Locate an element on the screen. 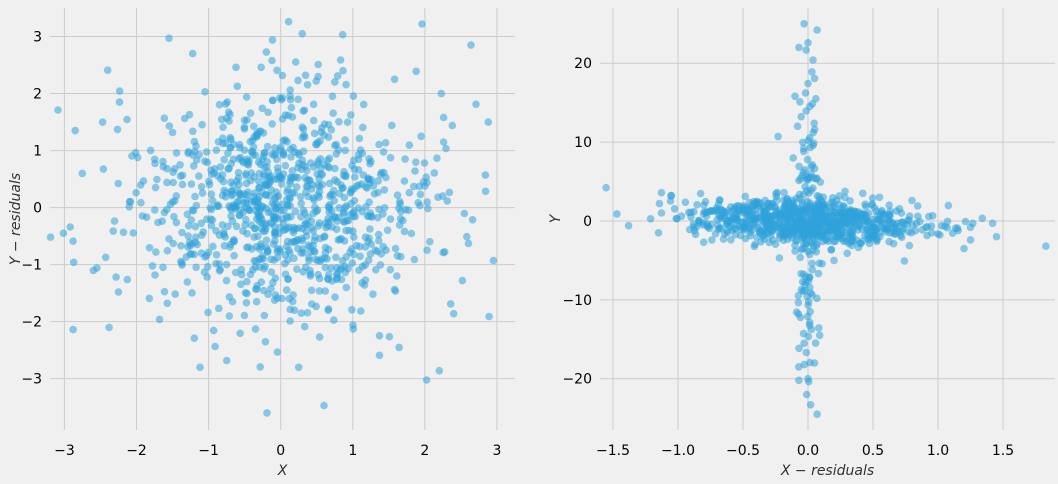 The width and height of the screenshot is (1058, 484). x-tick-label: 0.5 is located at coordinates (873, 451).